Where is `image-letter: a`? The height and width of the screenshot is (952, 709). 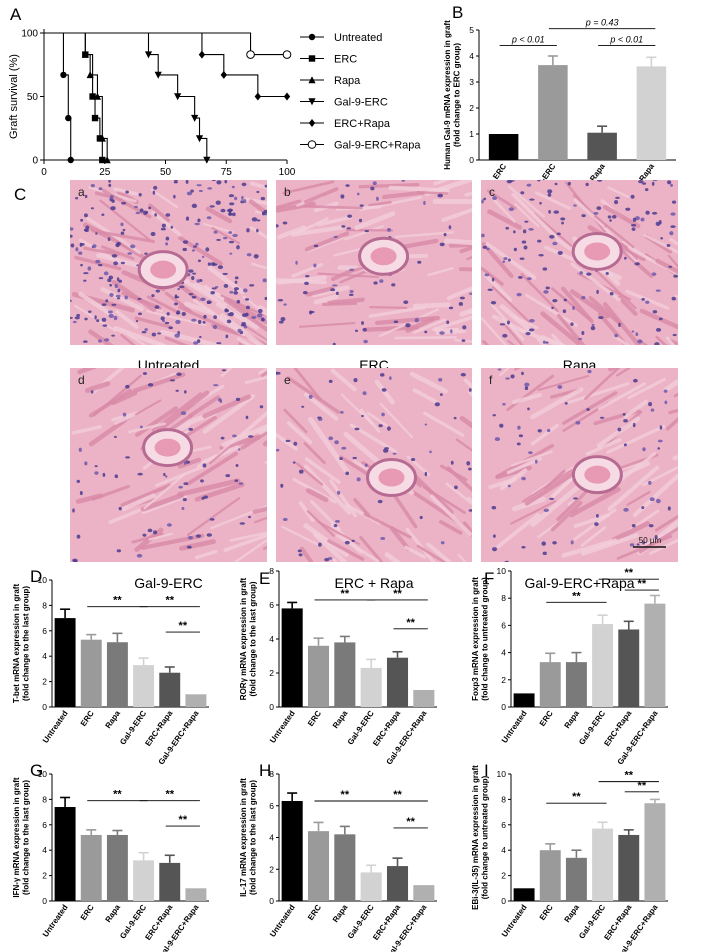 image-letter: a is located at coordinates (81, 192).